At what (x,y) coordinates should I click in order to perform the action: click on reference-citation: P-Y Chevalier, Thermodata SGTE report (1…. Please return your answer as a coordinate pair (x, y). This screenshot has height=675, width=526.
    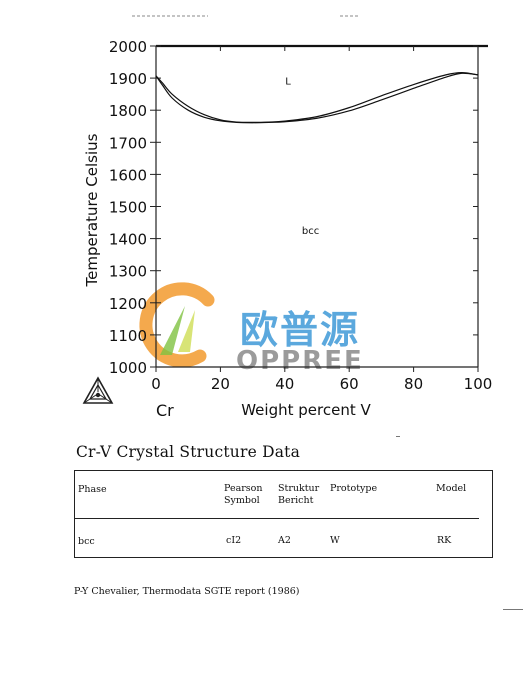
    Looking at the image, I should click on (187, 591).